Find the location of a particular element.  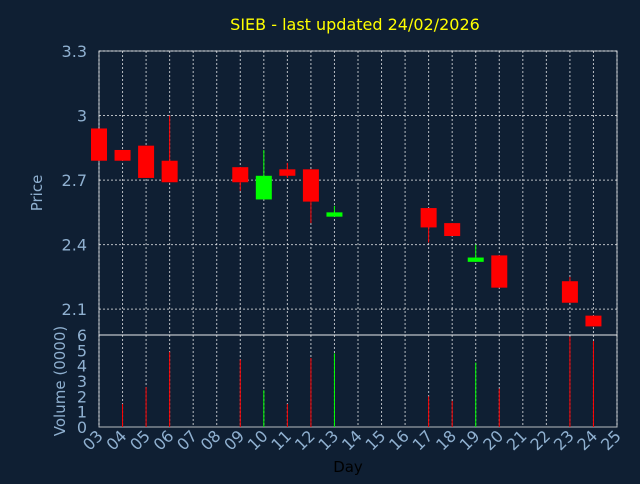

price-y-ticks: 2.1 2.4 2.7 3 3.3 is located at coordinates (74, 180).